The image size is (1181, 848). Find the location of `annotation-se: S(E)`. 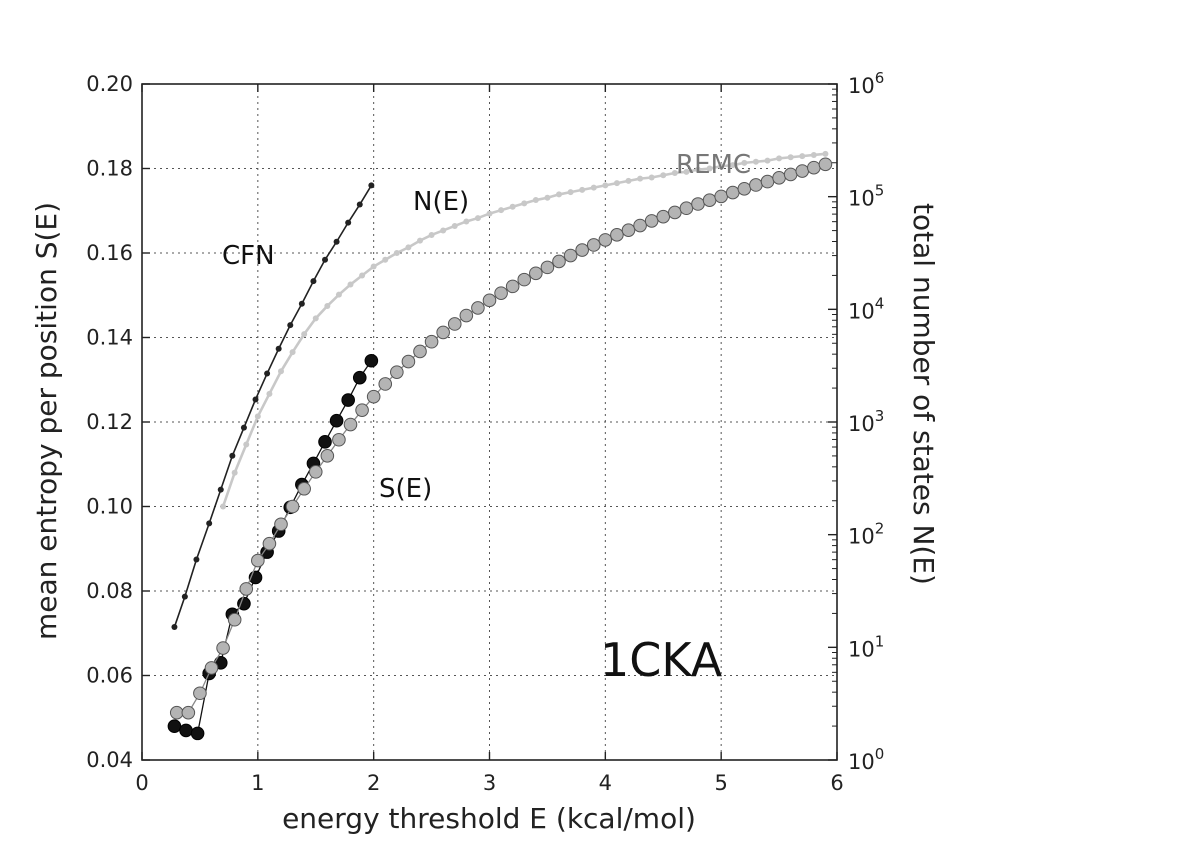

annotation-se: S(E) is located at coordinates (405, 489).